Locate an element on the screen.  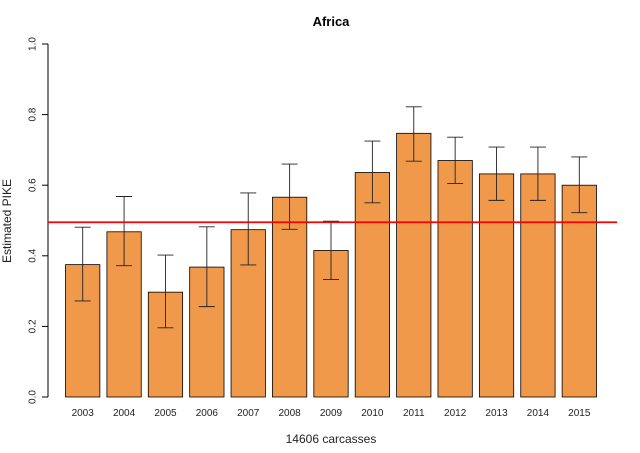
error-bar-2014 is located at coordinates (537, 173).